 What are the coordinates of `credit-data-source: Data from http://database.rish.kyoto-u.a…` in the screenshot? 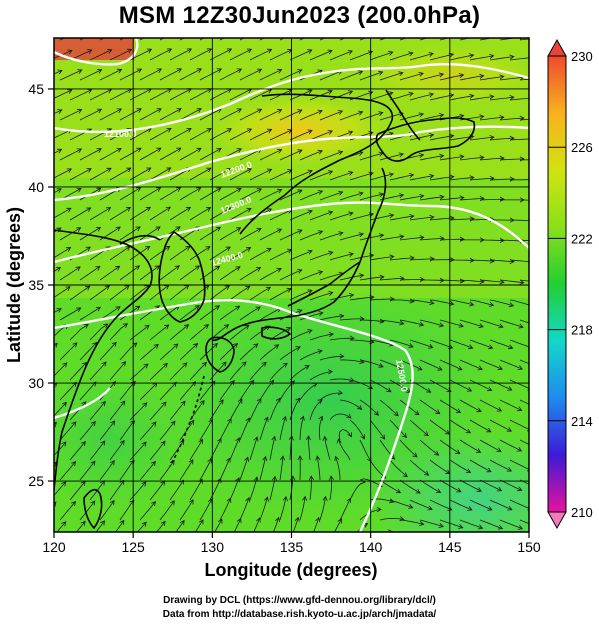 It's located at (299, 614).